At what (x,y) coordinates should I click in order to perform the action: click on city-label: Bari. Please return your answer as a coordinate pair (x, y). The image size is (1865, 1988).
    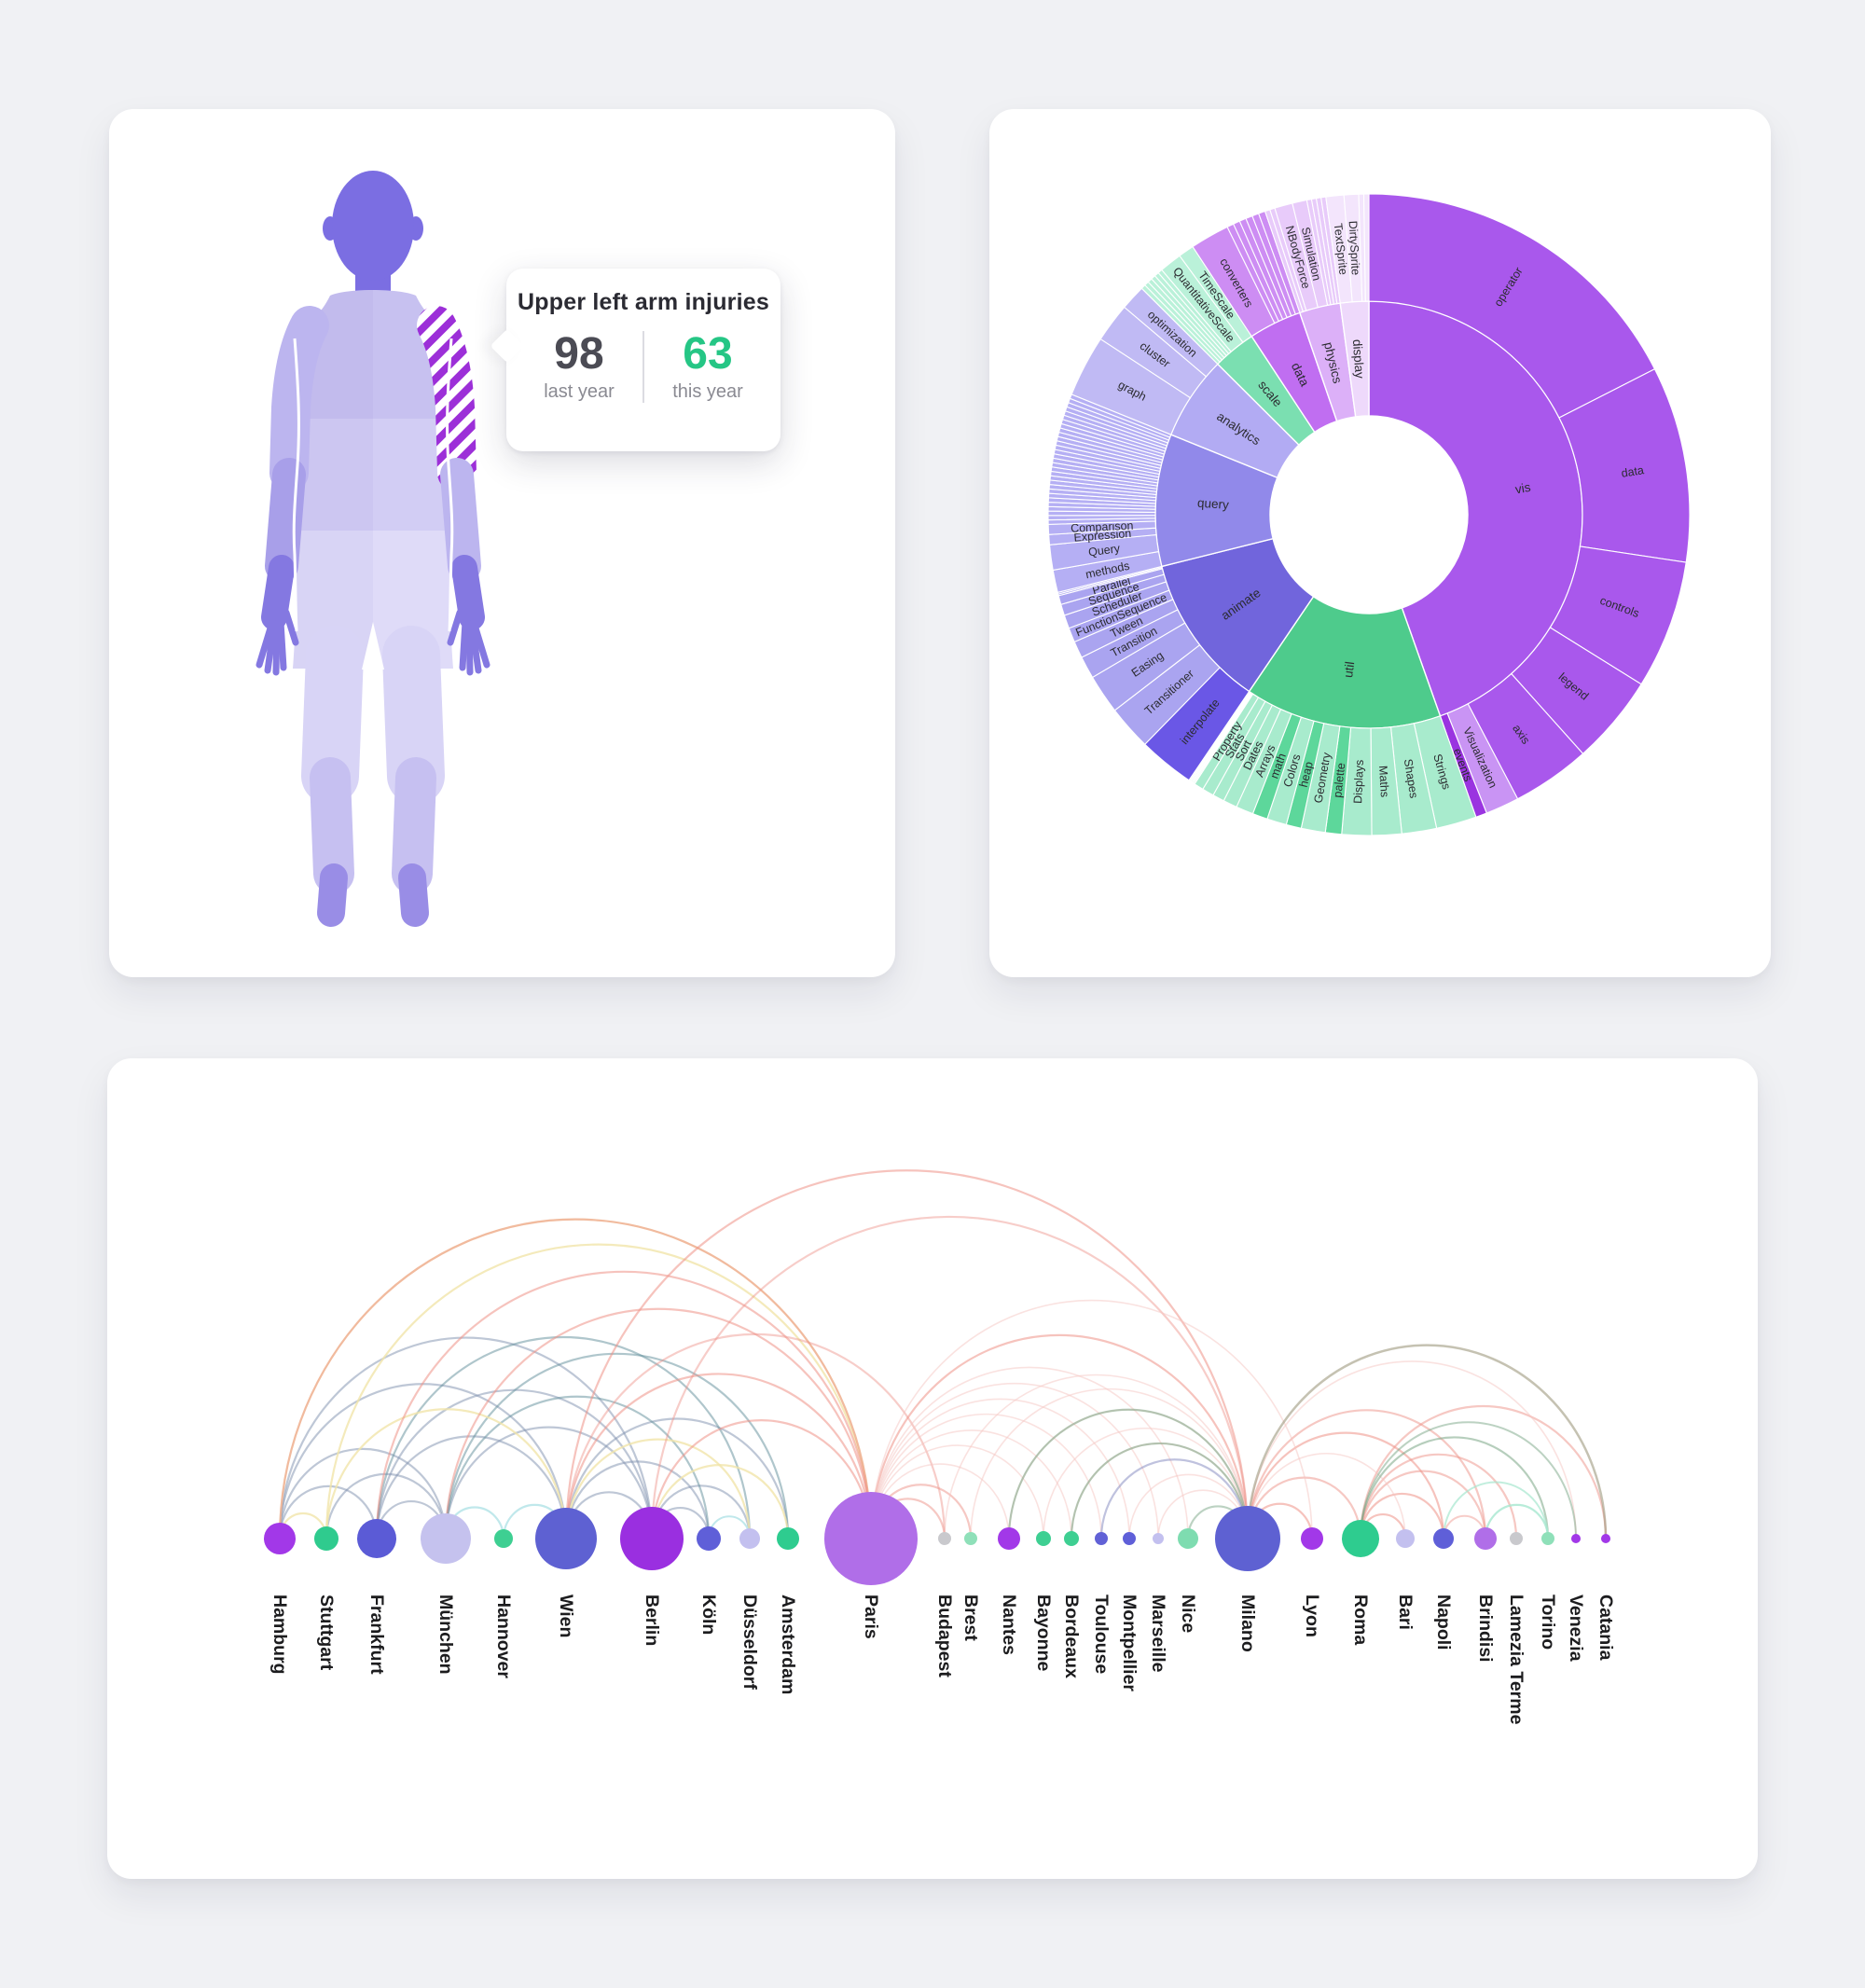
    Looking at the image, I should click on (1405, 1612).